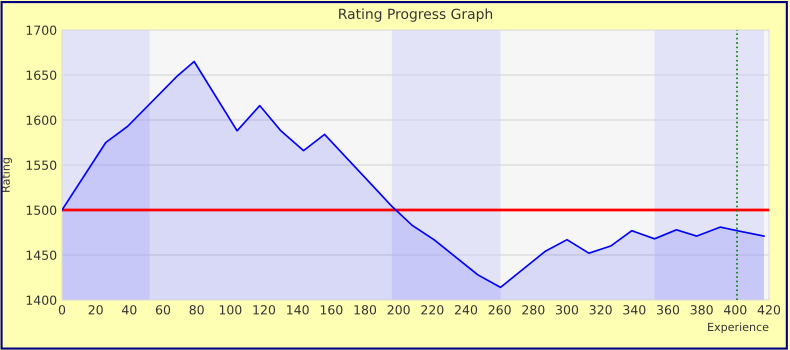  Describe the element at coordinates (701, 310) in the screenshot. I see `x-tick-label: 380` at that location.